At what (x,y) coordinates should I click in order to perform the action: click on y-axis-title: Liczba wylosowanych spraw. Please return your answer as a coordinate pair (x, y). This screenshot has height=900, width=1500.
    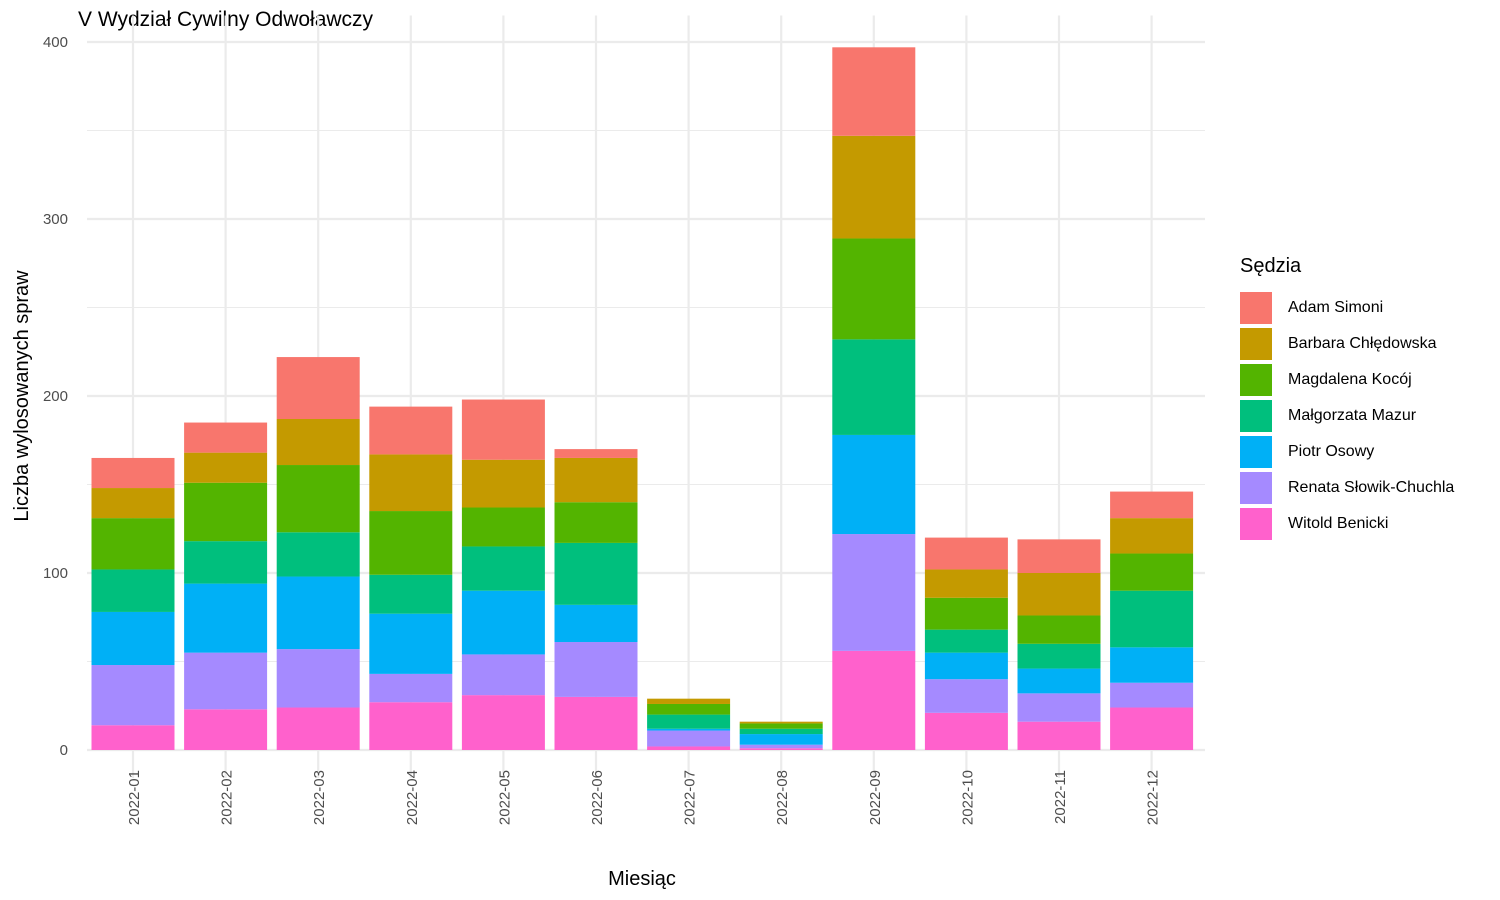
    Looking at the image, I should click on (22, 396).